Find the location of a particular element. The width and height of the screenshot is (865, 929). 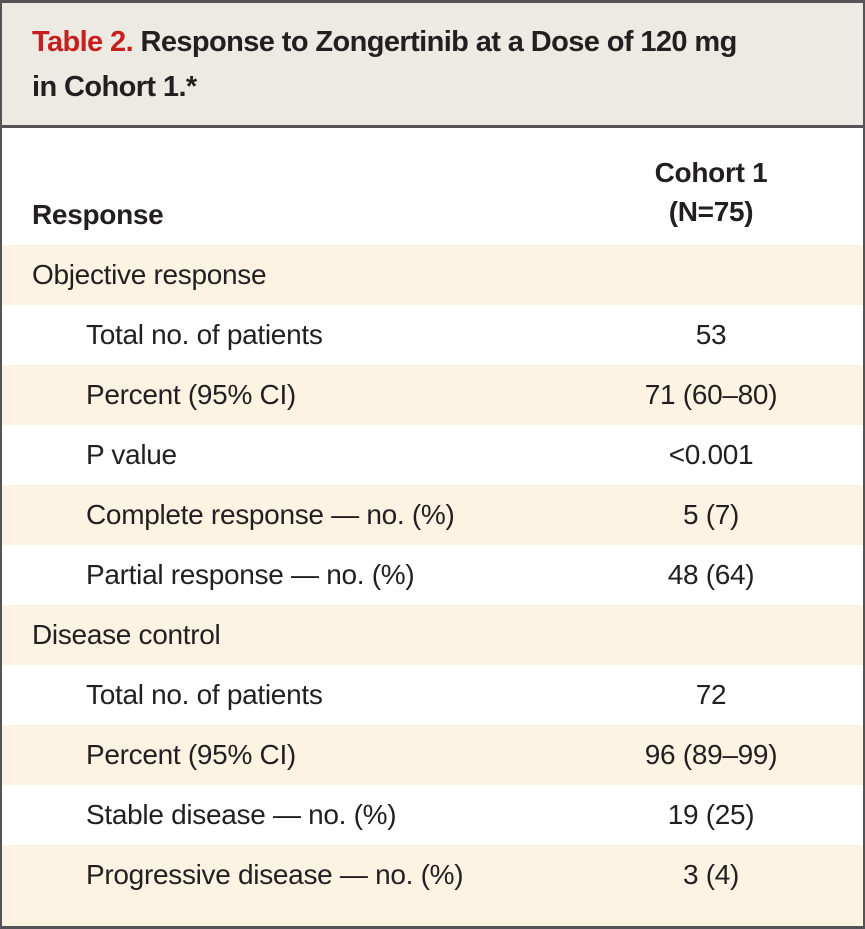

row-label: Disease control is located at coordinates (126, 634).